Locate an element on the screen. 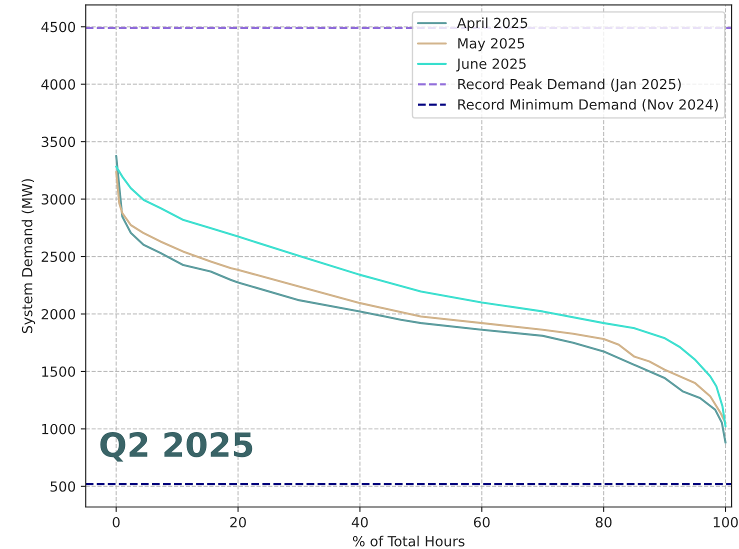 The width and height of the screenshot is (739, 549). y-tick-label: 4500 is located at coordinates (58, 27).